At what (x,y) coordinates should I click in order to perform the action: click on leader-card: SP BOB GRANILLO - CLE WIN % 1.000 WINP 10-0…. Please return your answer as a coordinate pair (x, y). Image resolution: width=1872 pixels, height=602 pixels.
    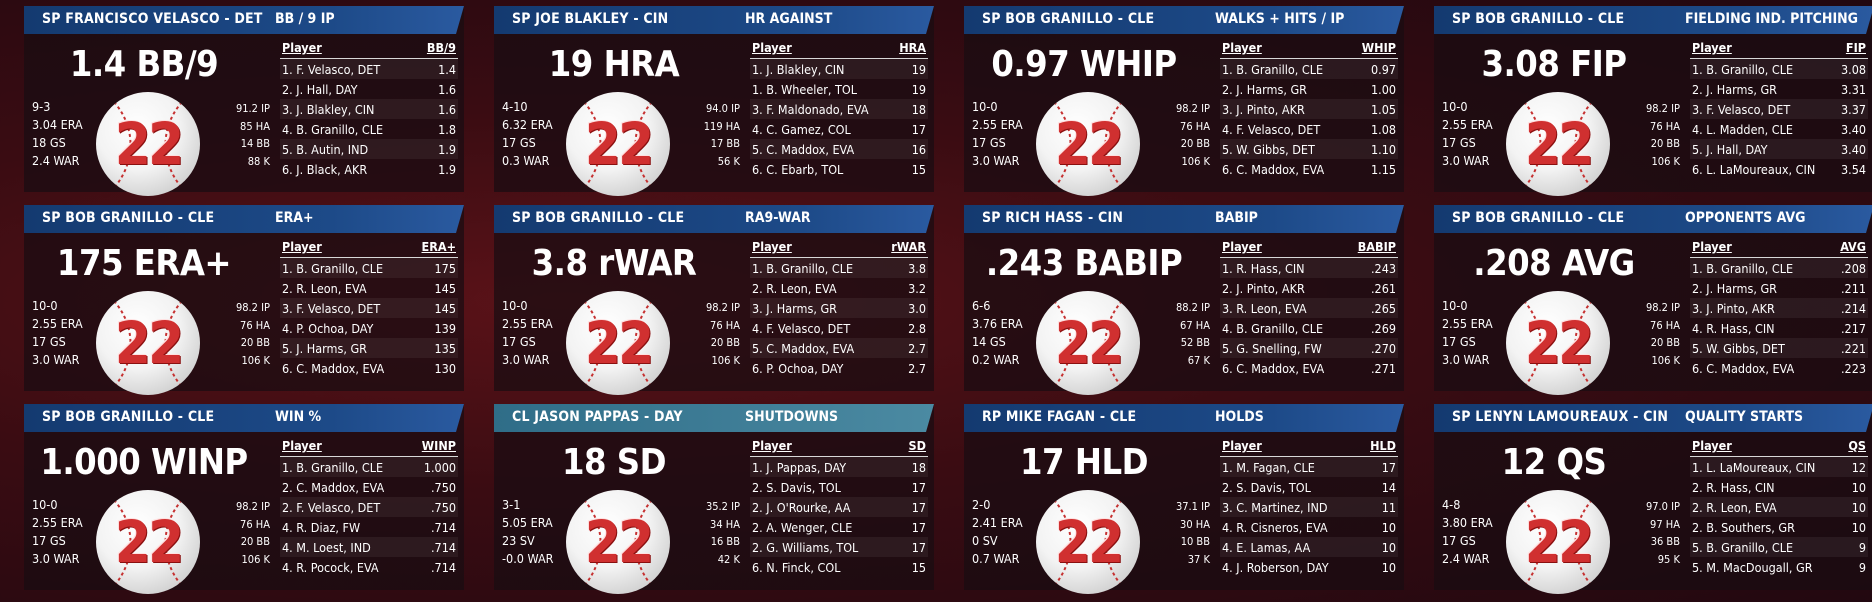
    Looking at the image, I should click on (244, 499).